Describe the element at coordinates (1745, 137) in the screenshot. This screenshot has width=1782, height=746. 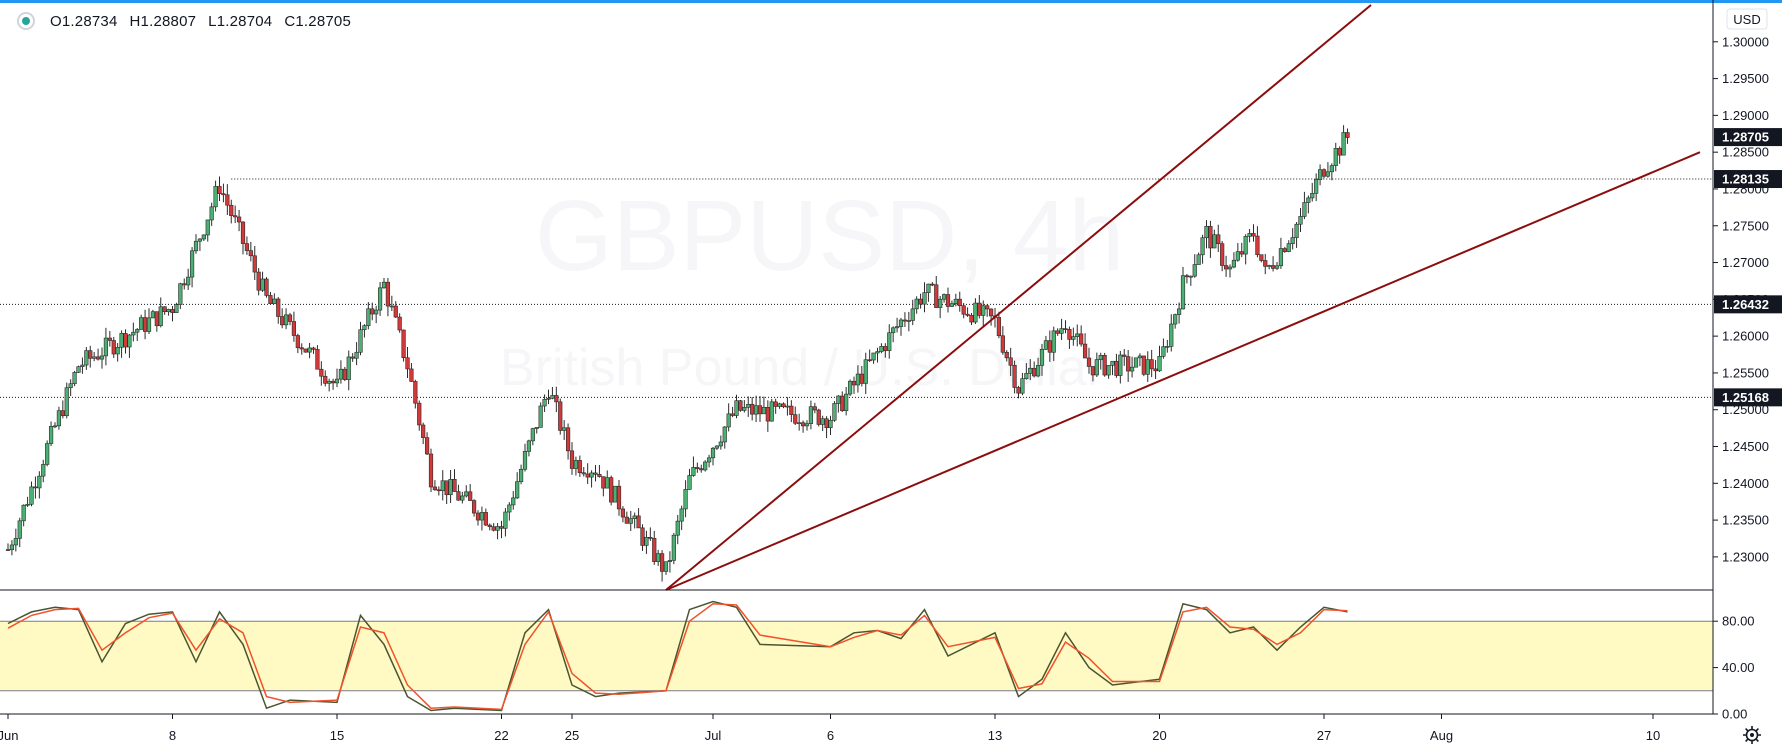
I see `price-label-text: 1.28705` at that location.